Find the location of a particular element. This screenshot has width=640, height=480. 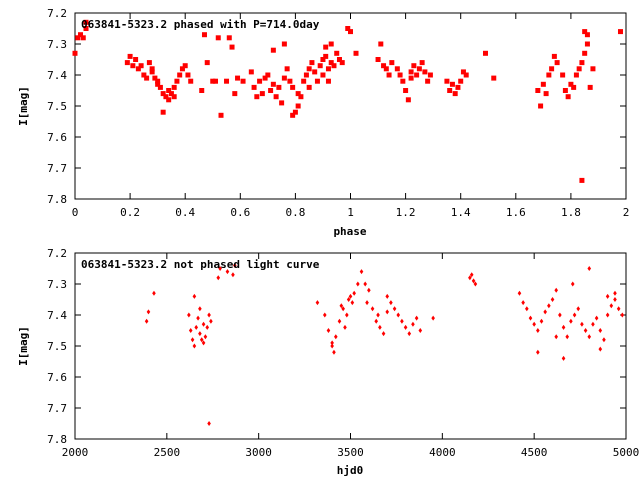

y-tick-label: 7.2 is located at coordinates (57, 13).